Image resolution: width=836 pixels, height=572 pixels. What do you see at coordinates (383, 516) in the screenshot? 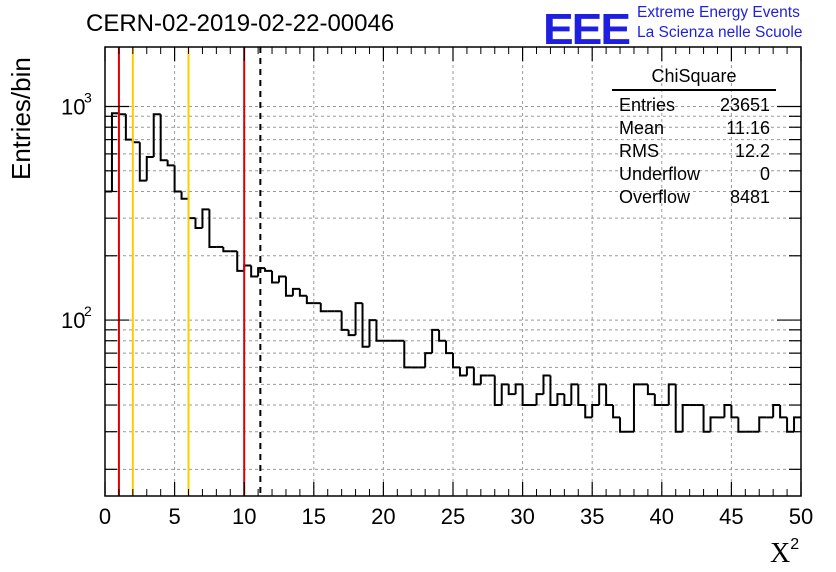
I see `x-tick-label: 20` at bounding box center [383, 516].